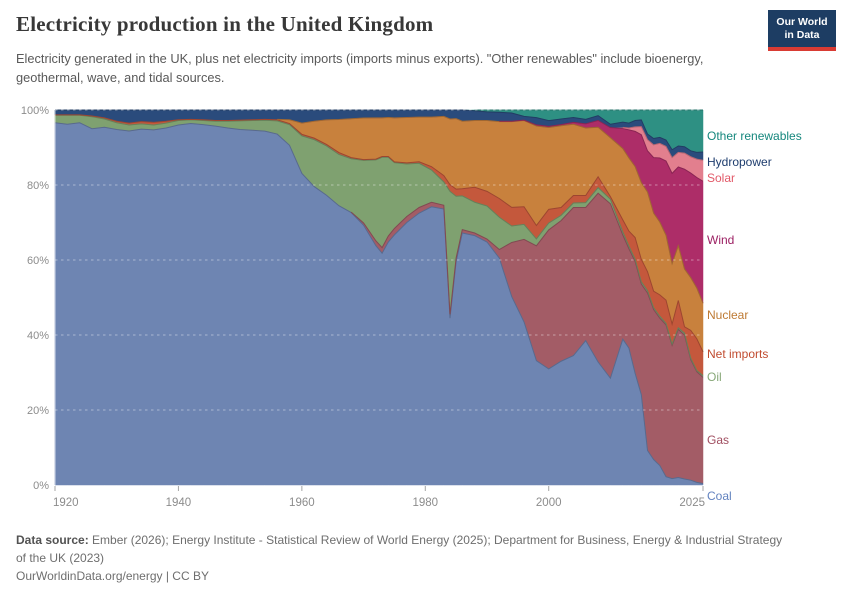 The height and width of the screenshot is (600, 850). What do you see at coordinates (802, 49) in the screenshot?
I see `owid-logo-stripe` at bounding box center [802, 49].